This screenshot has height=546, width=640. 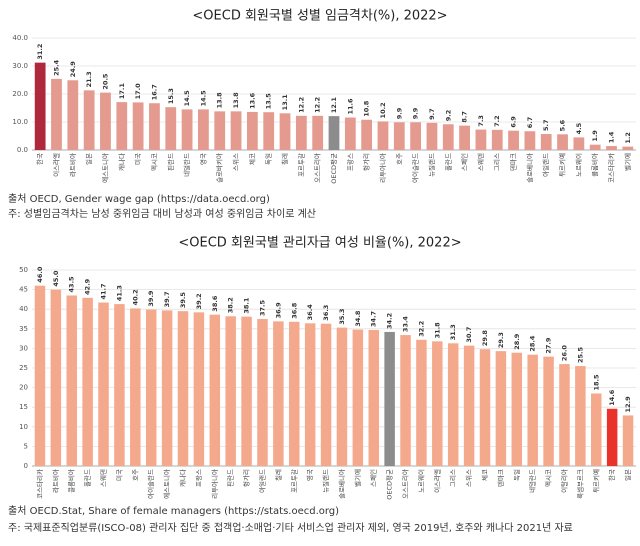 I want to click on x-tick-label: 슬로베니아, so click(x=341, y=484).